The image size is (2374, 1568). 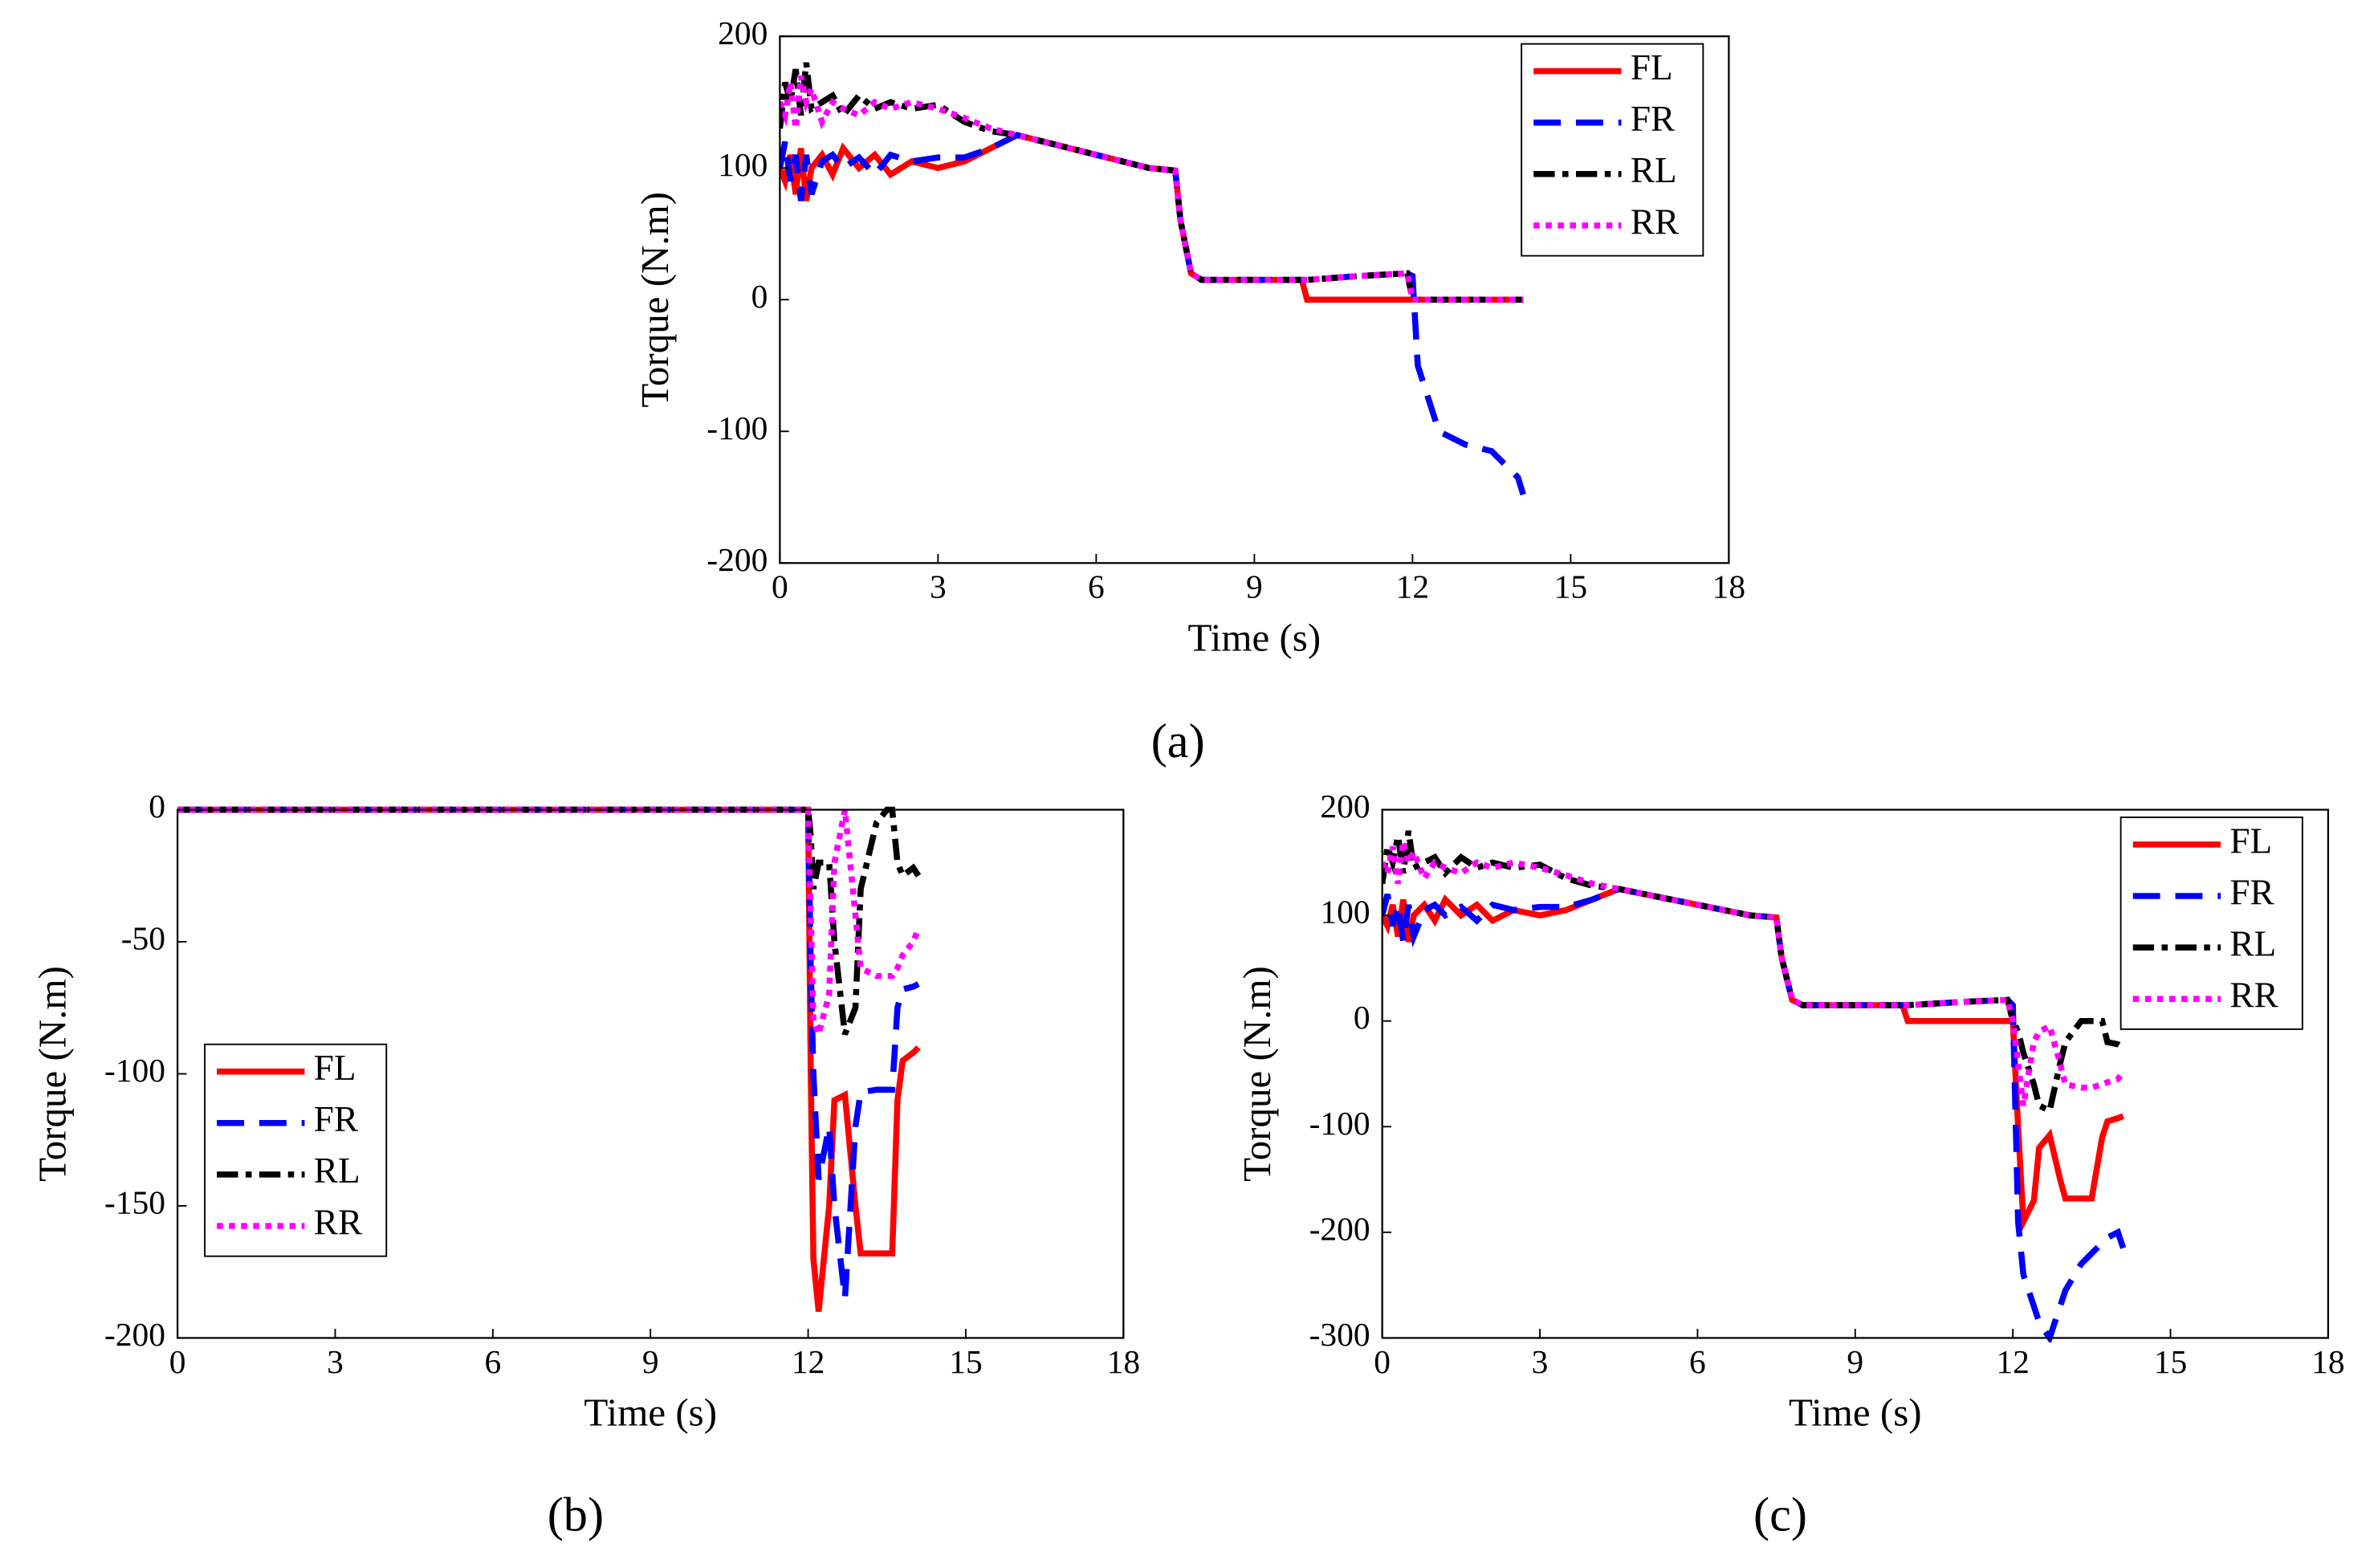 What do you see at coordinates (143, 938) in the screenshot?
I see `y-tick-label: -50` at bounding box center [143, 938].